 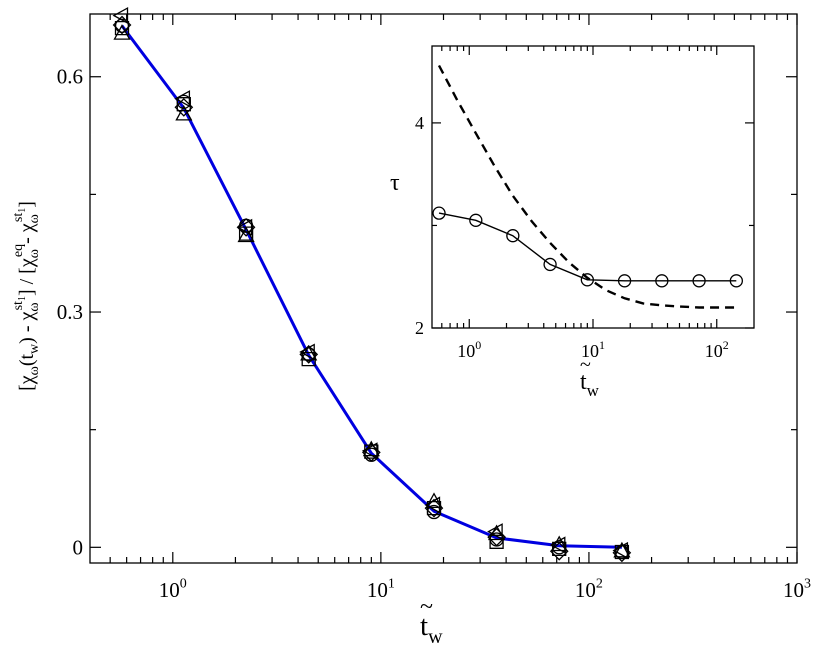 I want to click on main-x-tick-label-exp: 3, so click(x=807, y=584).